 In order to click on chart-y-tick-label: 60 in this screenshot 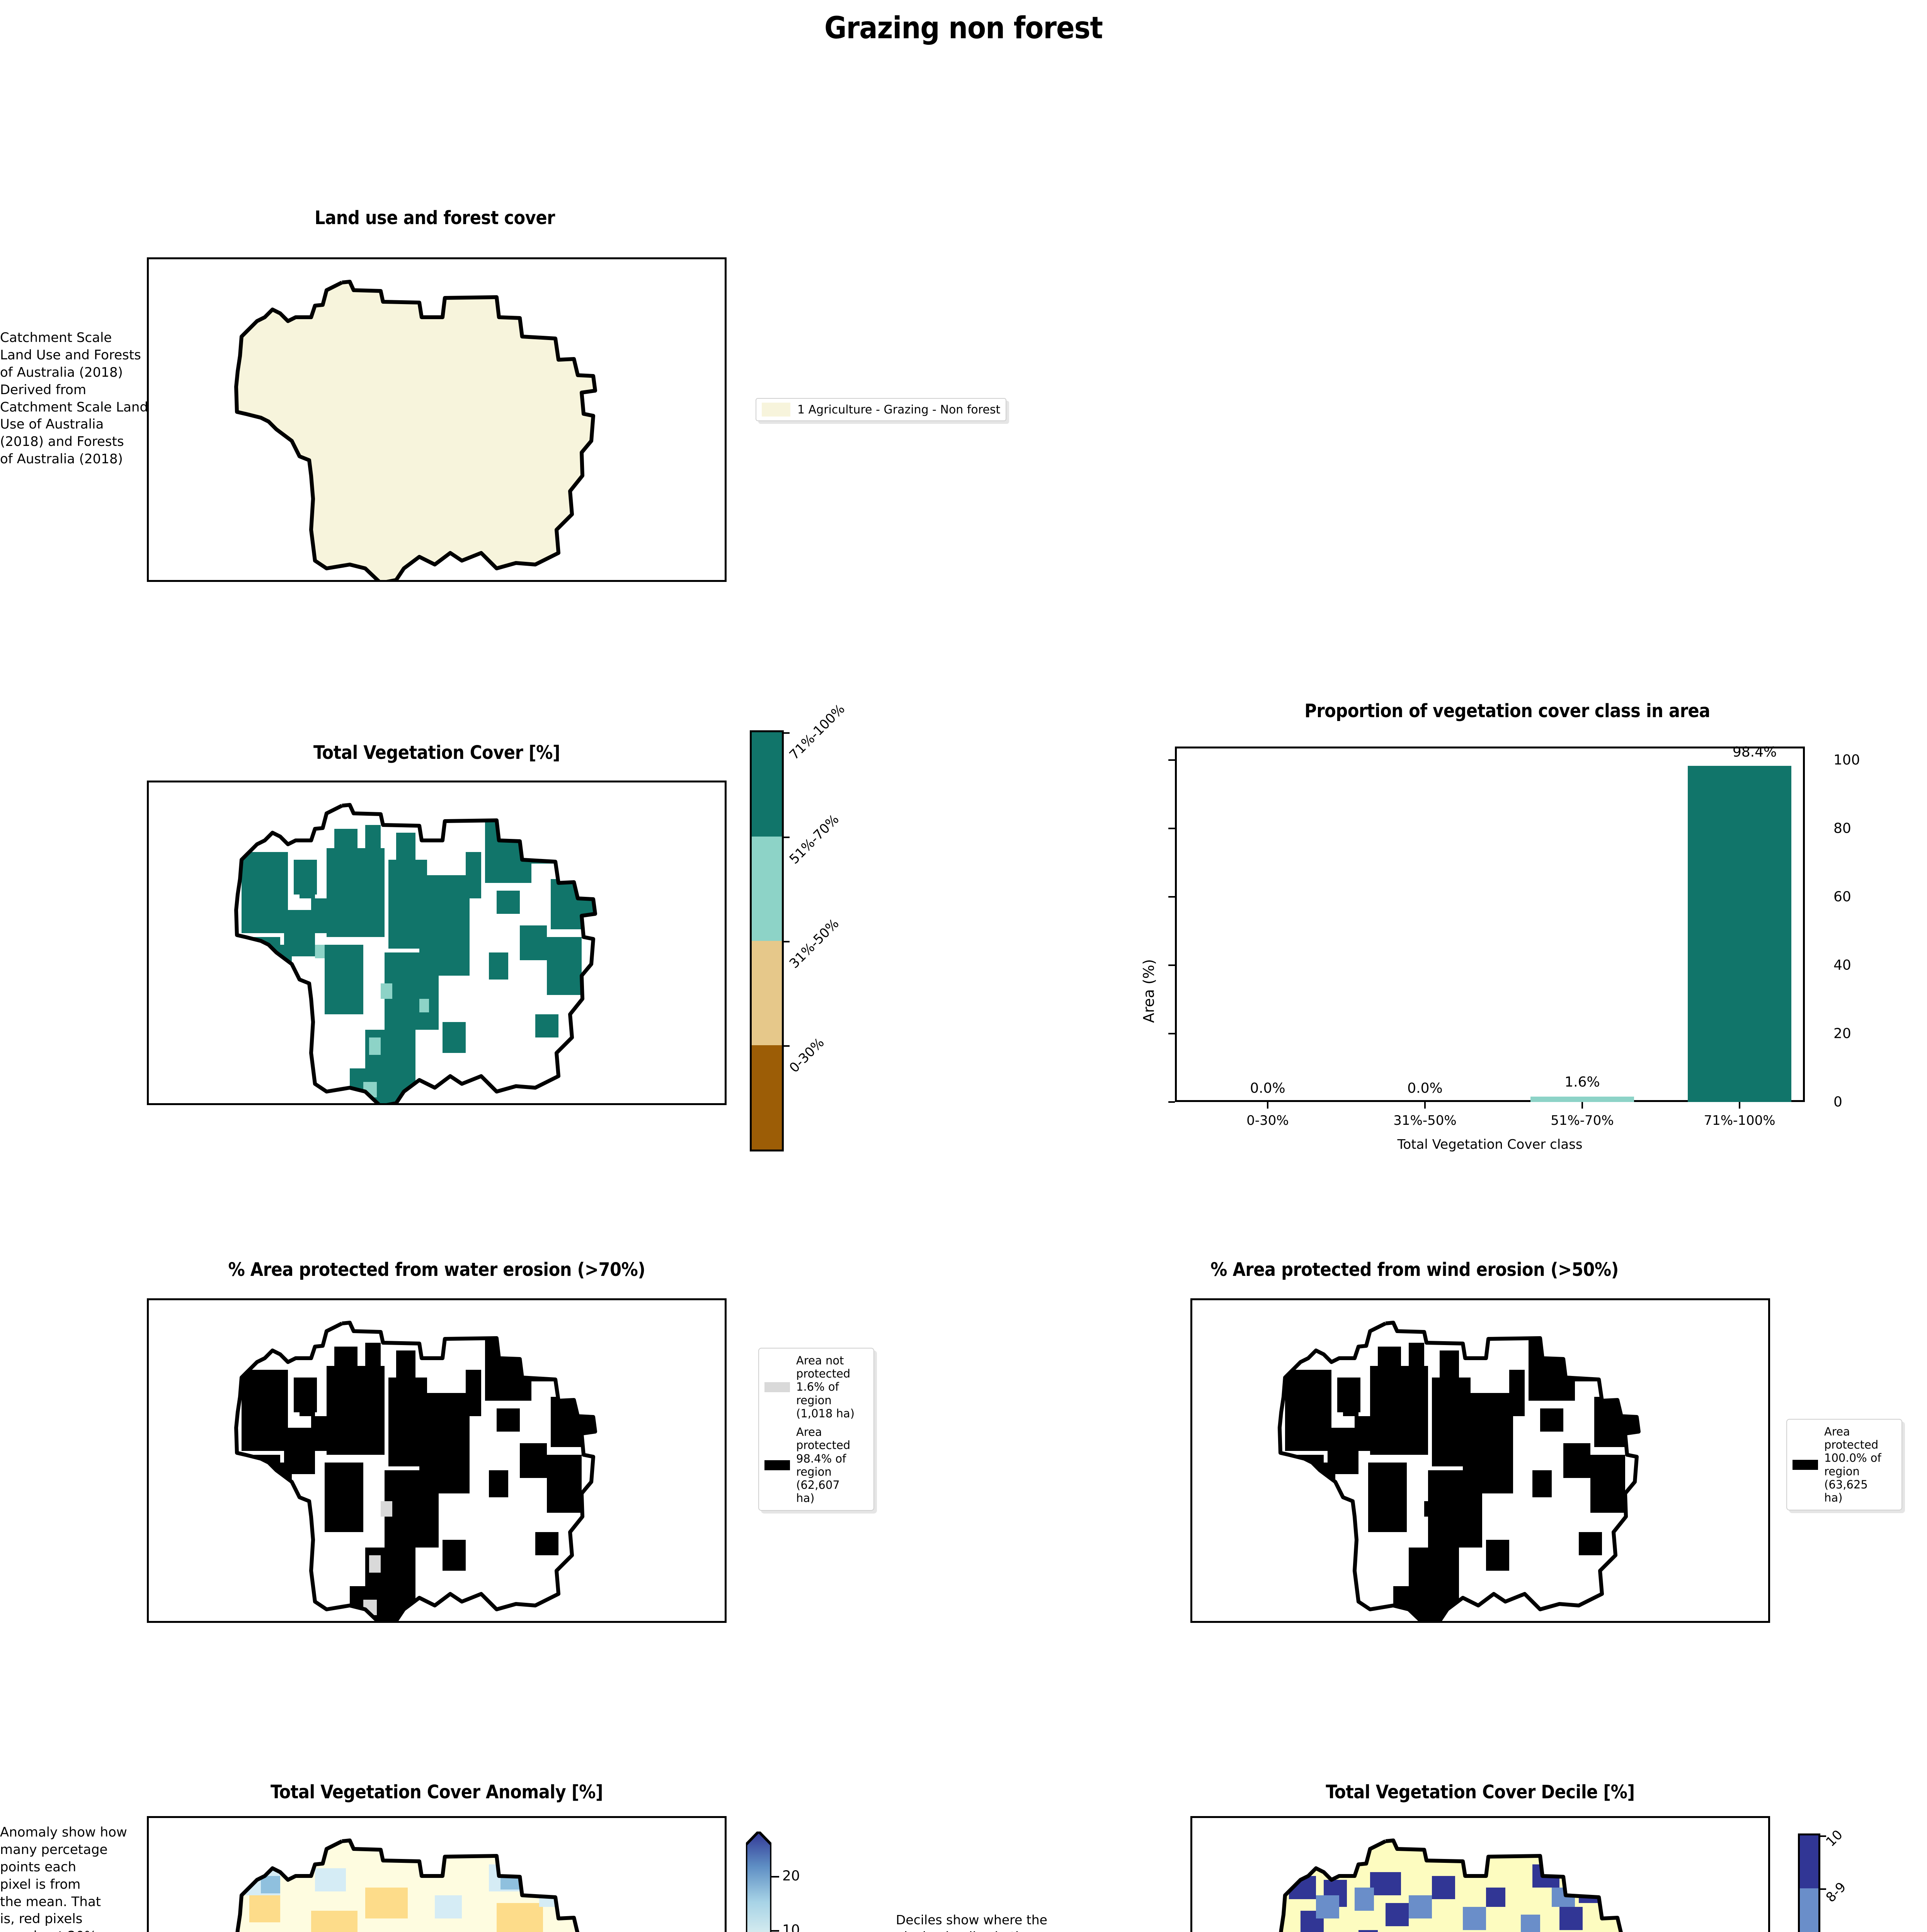, I will do `click(1842, 897)`.